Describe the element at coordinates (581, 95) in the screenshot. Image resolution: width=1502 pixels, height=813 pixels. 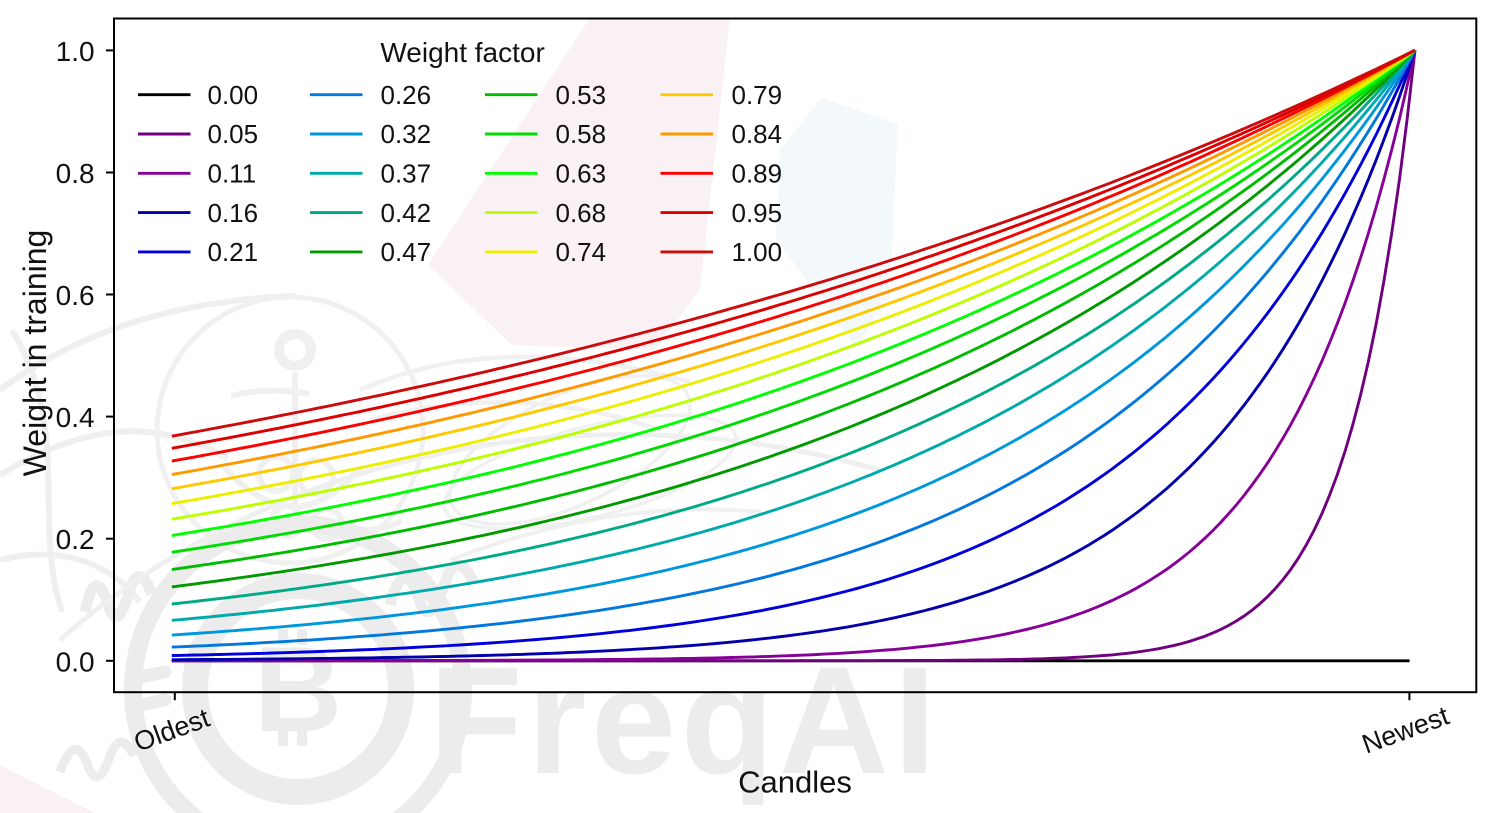
I see `svg-text: 0.53` at that location.